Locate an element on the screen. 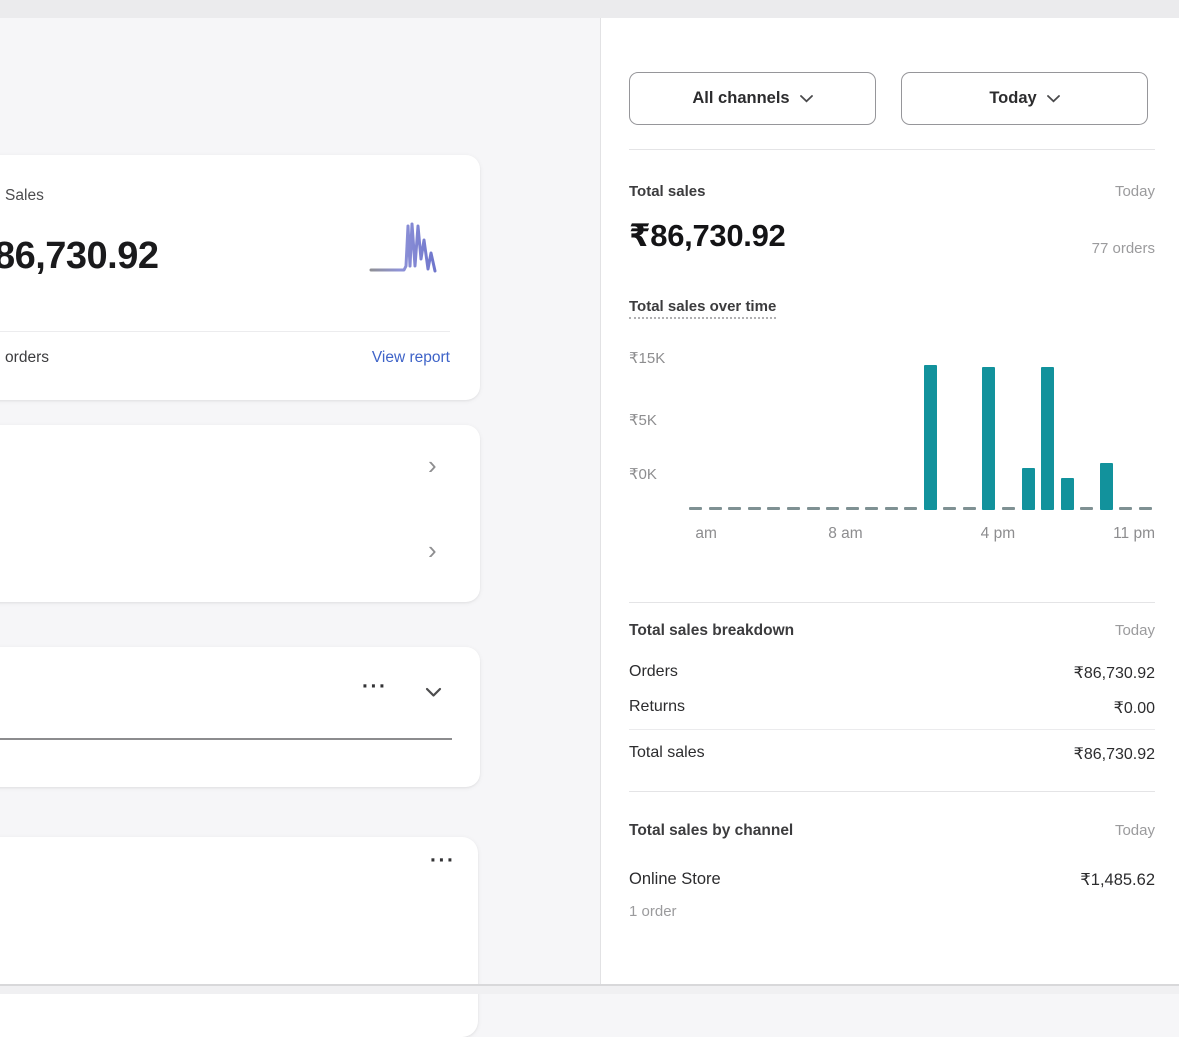 The width and height of the screenshot is (1179, 1037). bottom-card: ··· is located at coordinates (239, 937).